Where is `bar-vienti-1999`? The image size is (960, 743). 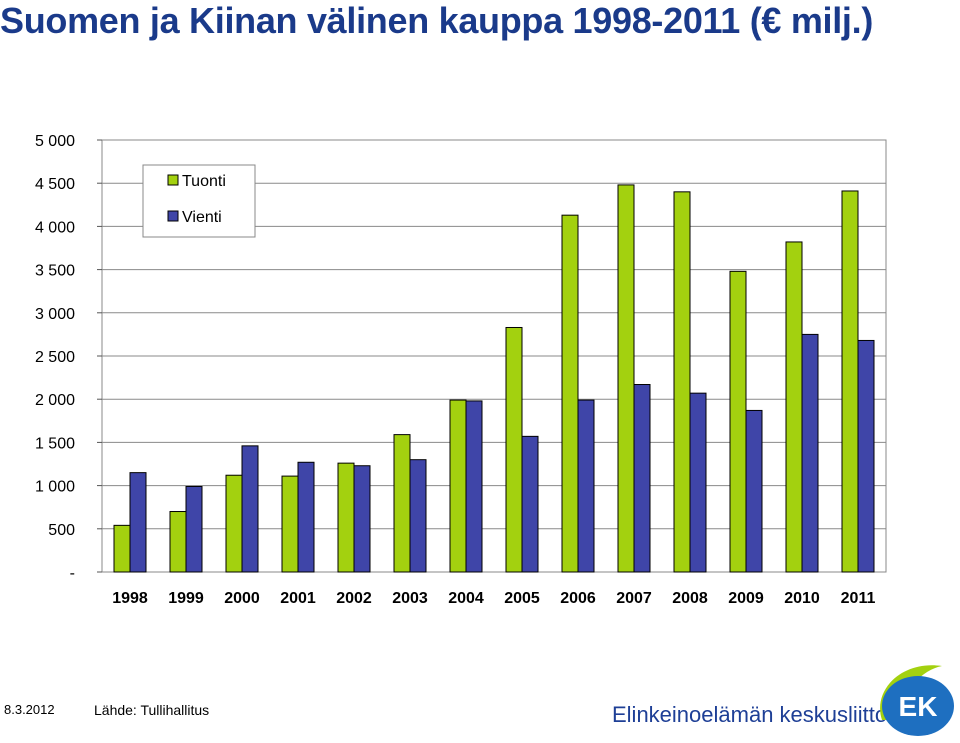 bar-vienti-1999 is located at coordinates (194, 529).